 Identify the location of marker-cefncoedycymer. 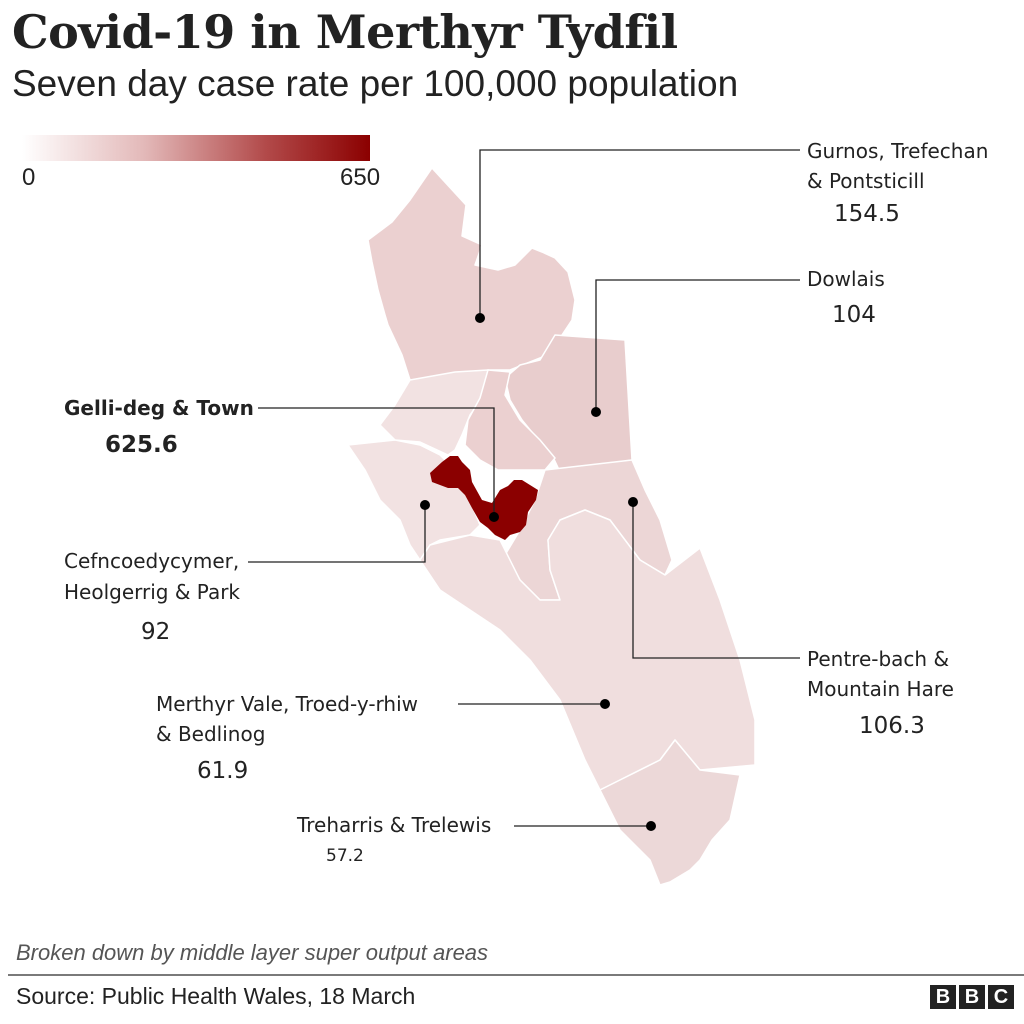
(425, 505).